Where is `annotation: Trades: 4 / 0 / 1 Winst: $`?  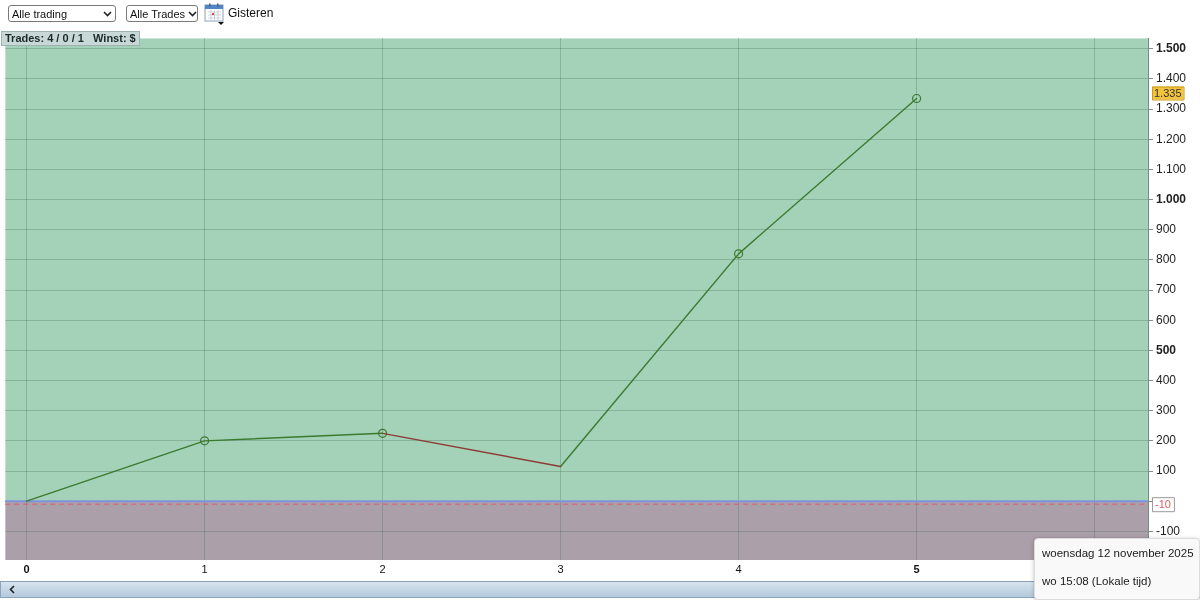 annotation: Trades: 4 / 0 / 1 Winst: $ is located at coordinates (70, 38).